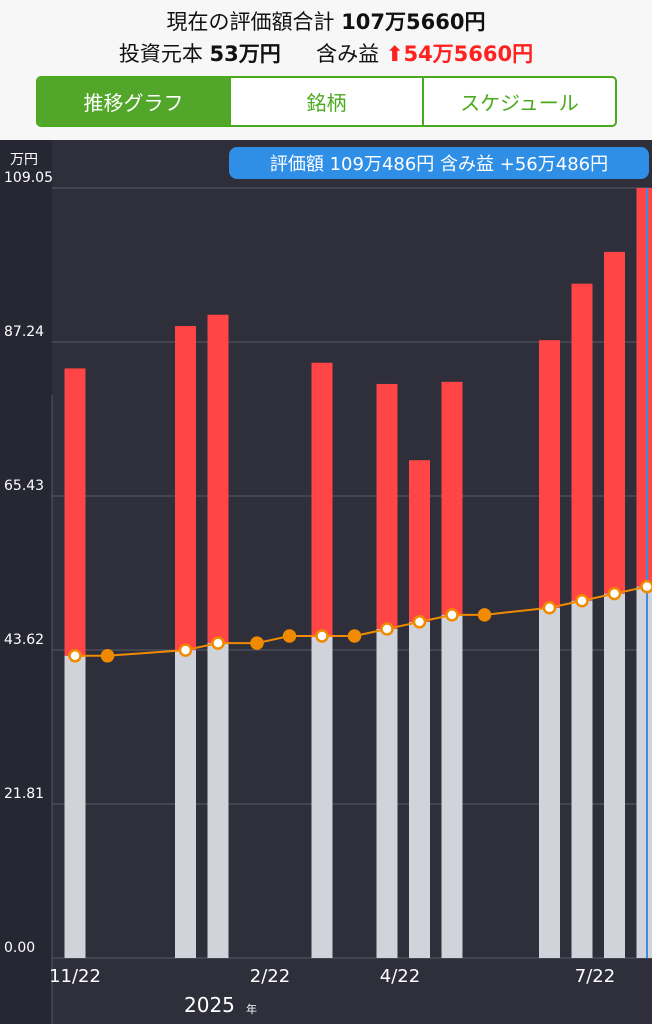 The image size is (652, 1024). What do you see at coordinates (394, 54) in the screenshot?
I see `gain-up-arrow-icon: ⬆` at bounding box center [394, 54].